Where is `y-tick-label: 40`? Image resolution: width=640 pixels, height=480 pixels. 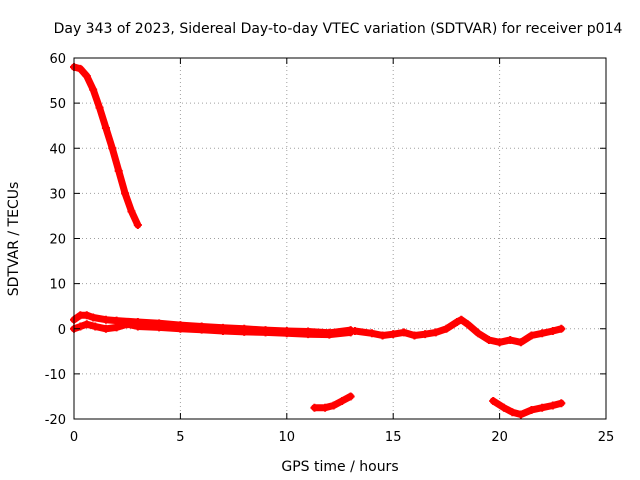 y-tick-label: 40 is located at coordinates (57, 149).